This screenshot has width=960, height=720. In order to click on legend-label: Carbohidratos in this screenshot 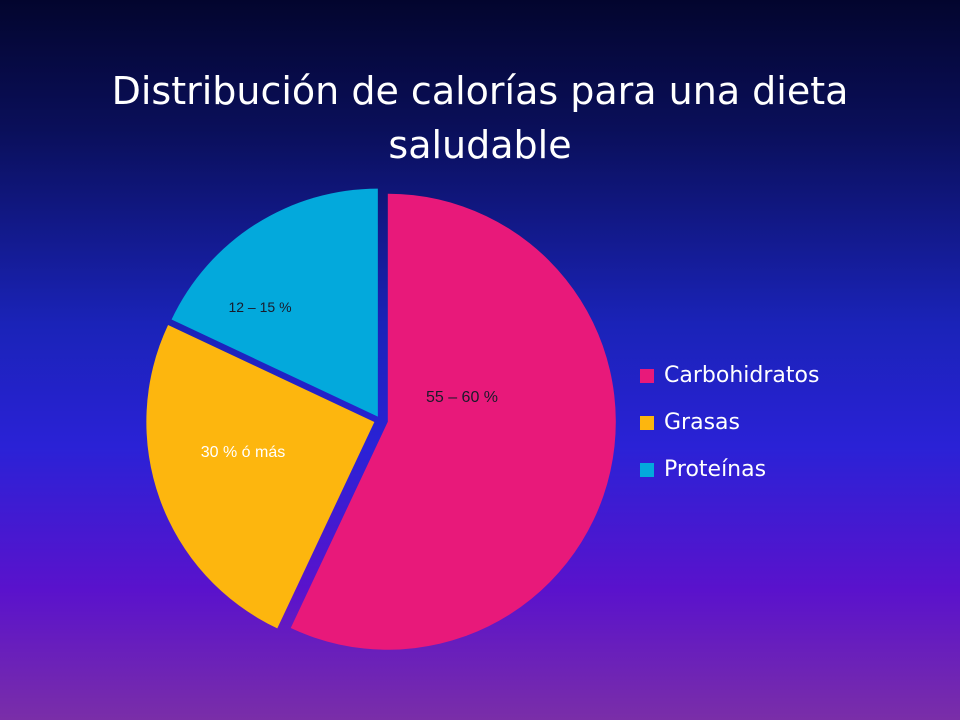, I will do `click(742, 375)`.